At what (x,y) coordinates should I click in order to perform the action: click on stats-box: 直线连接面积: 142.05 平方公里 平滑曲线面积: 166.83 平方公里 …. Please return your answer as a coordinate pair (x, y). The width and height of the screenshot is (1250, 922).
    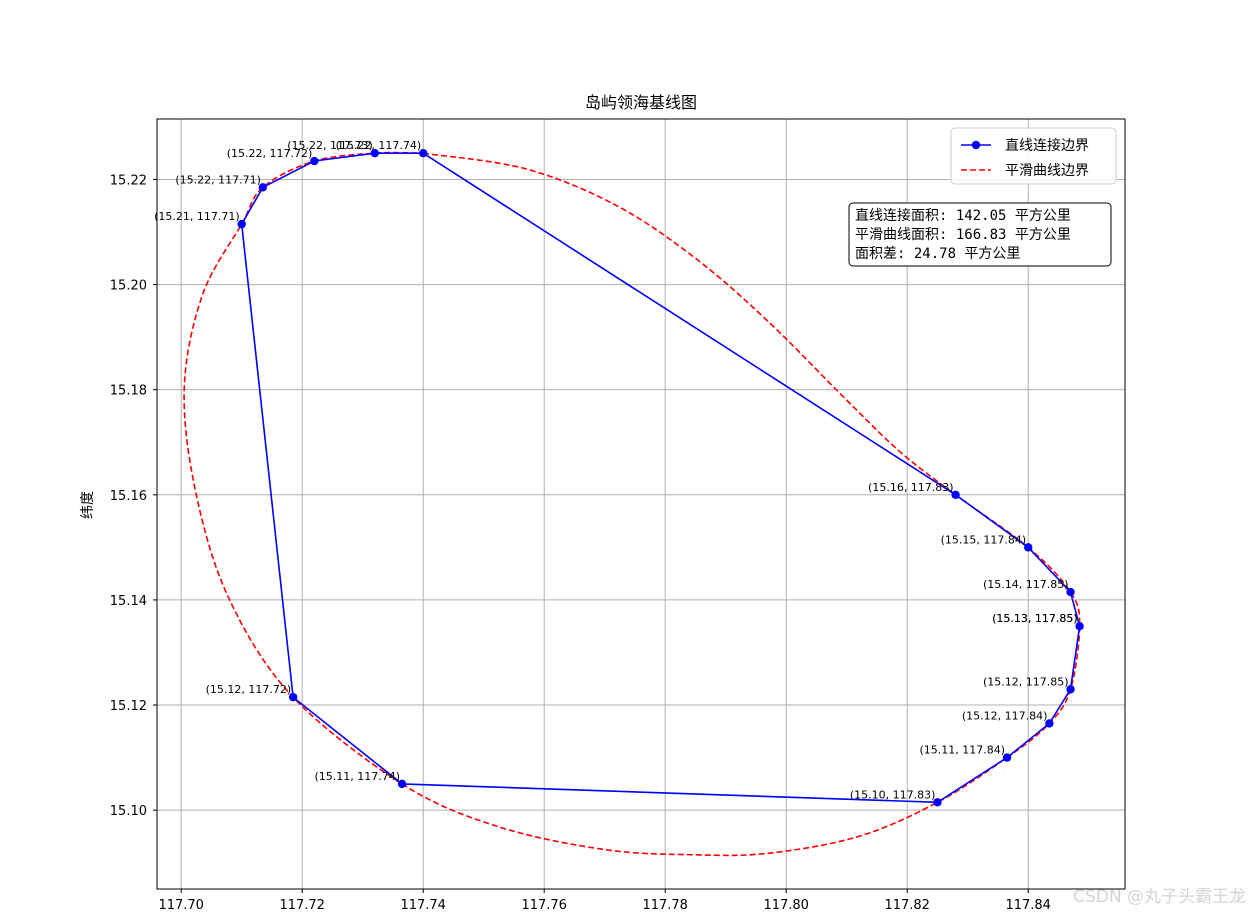
    Looking at the image, I should click on (980, 234).